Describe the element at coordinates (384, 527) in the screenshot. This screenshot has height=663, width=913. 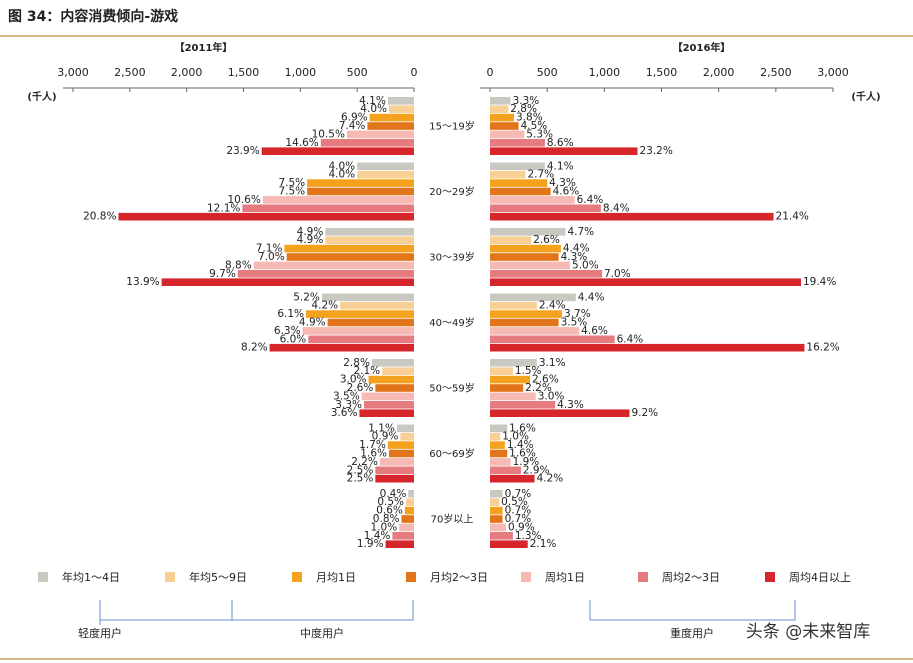
I see `share-label: 1.0%` at that location.